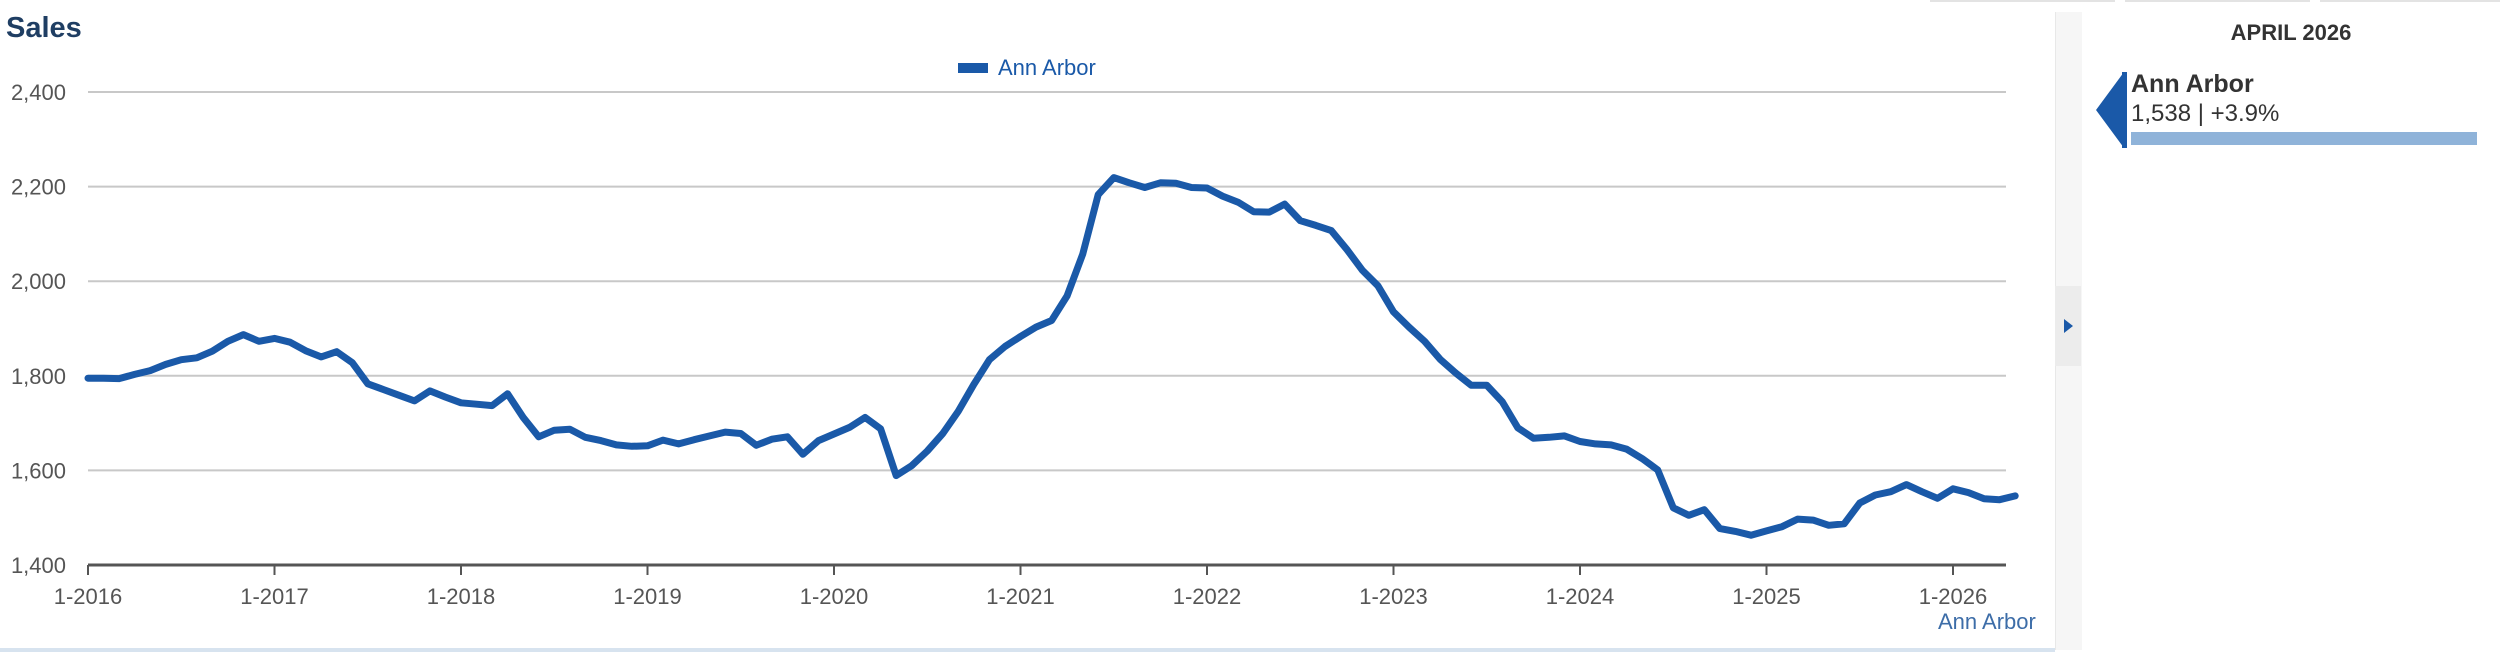 This screenshot has height=652, width=2500. I want to click on y-axis: 1,400 1,600 1,800 2,000 2,200 2,400, so click(38, 329).